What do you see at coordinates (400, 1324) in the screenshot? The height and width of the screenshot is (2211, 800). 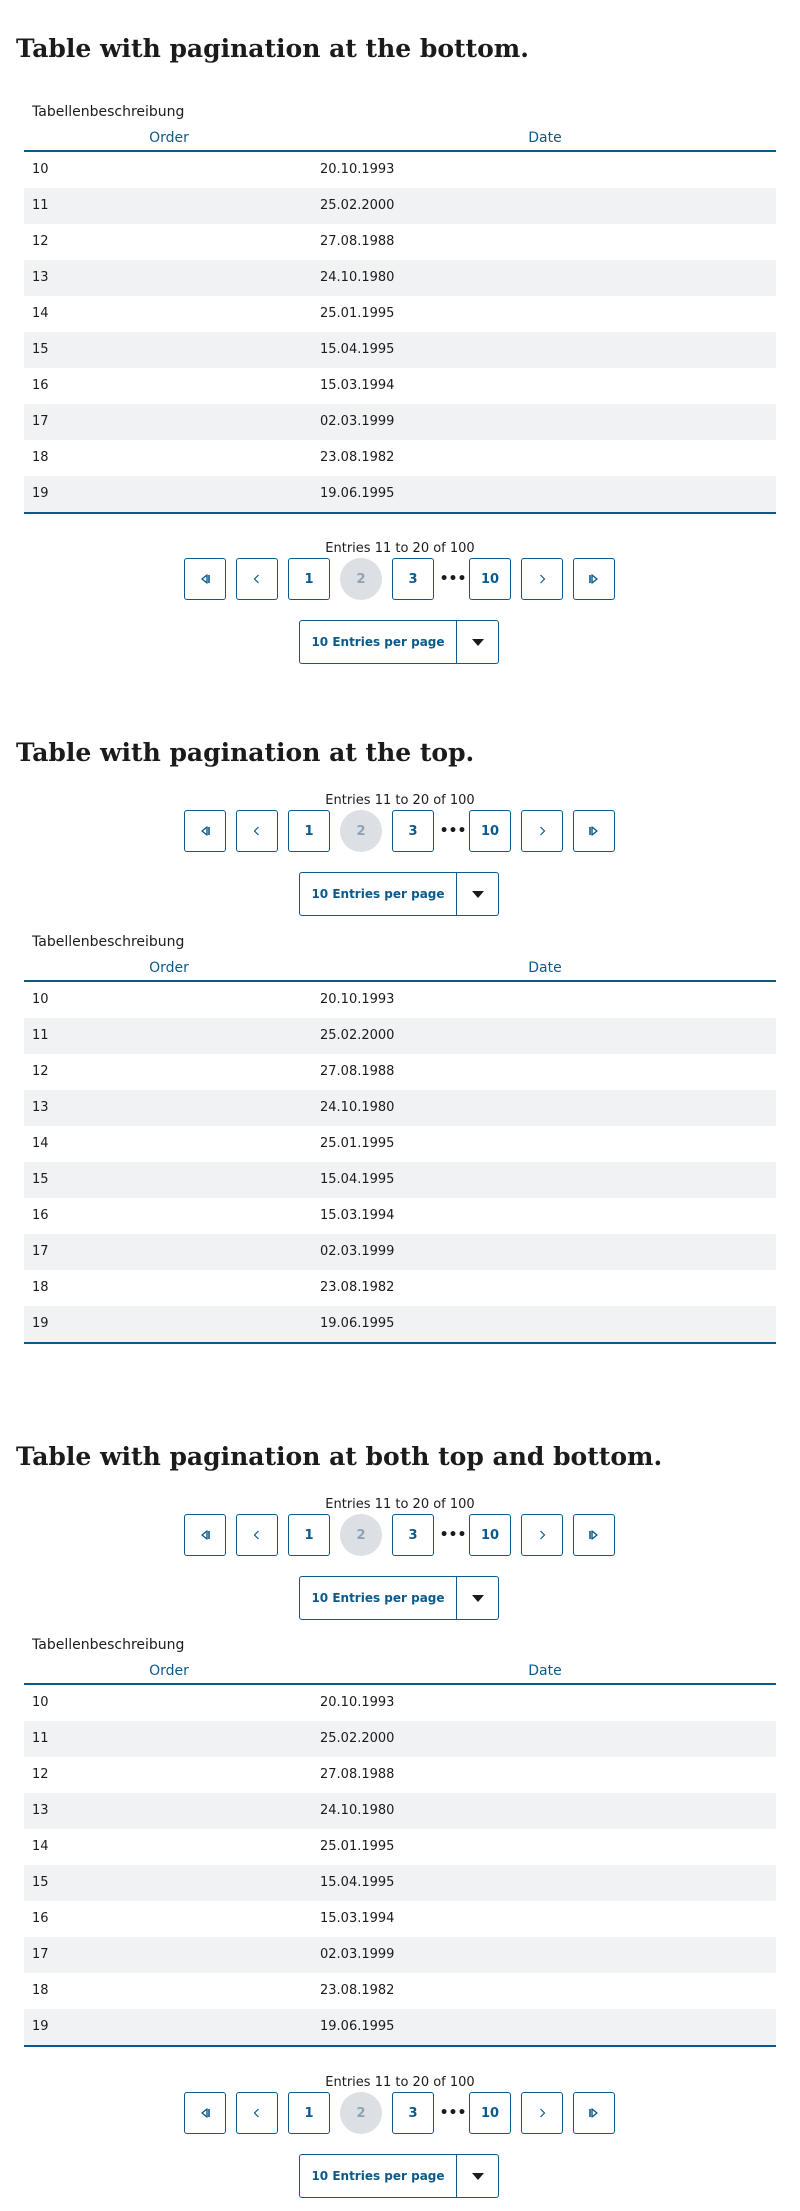 I see `table-row: 19 19.06.1995` at bounding box center [400, 1324].